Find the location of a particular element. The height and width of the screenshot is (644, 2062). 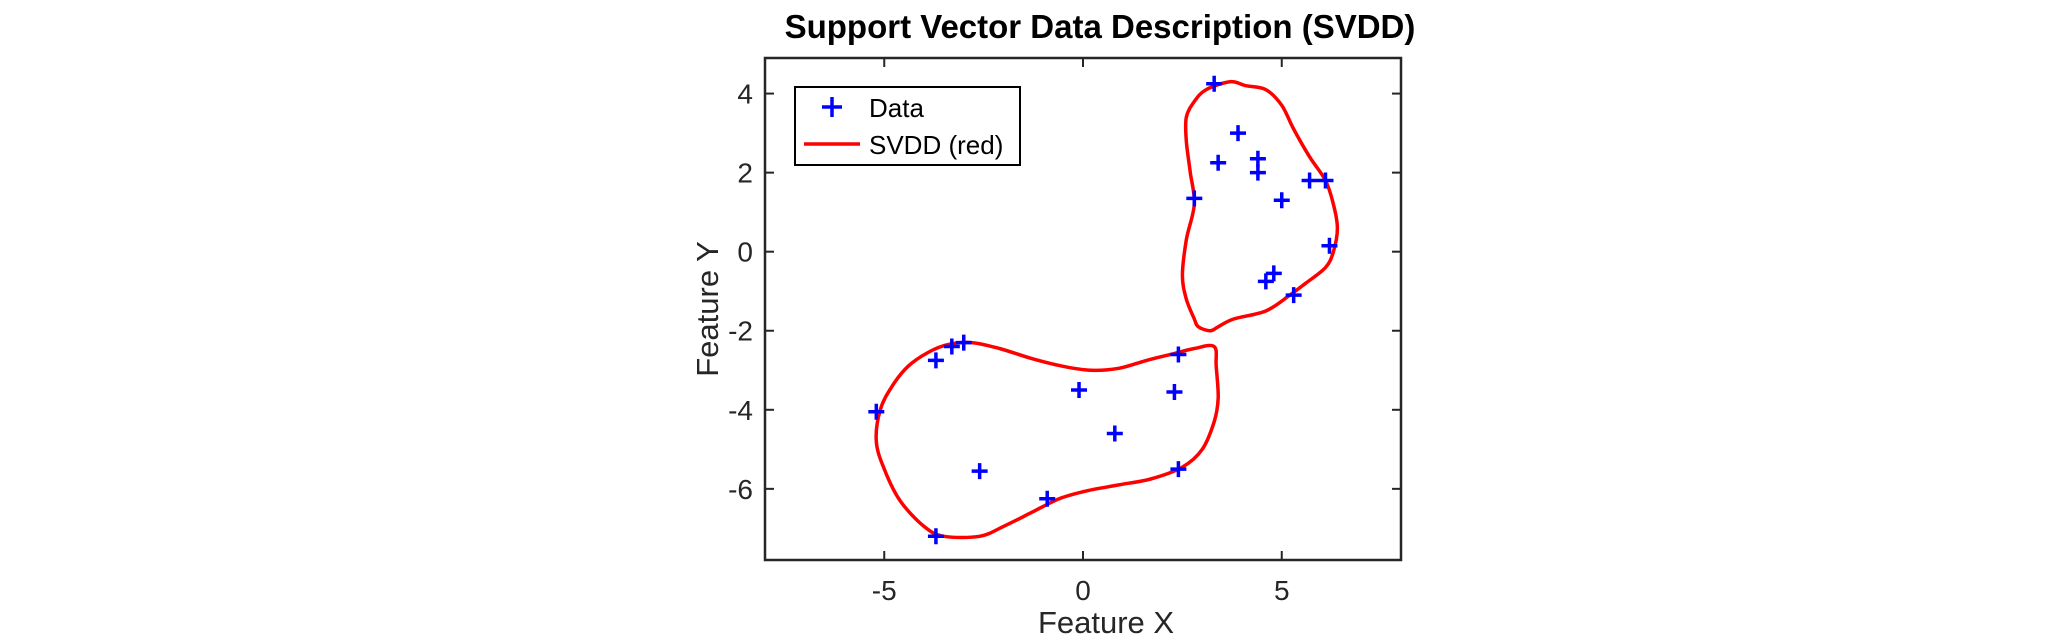

y-tick-label: -4 is located at coordinates (740, 410).